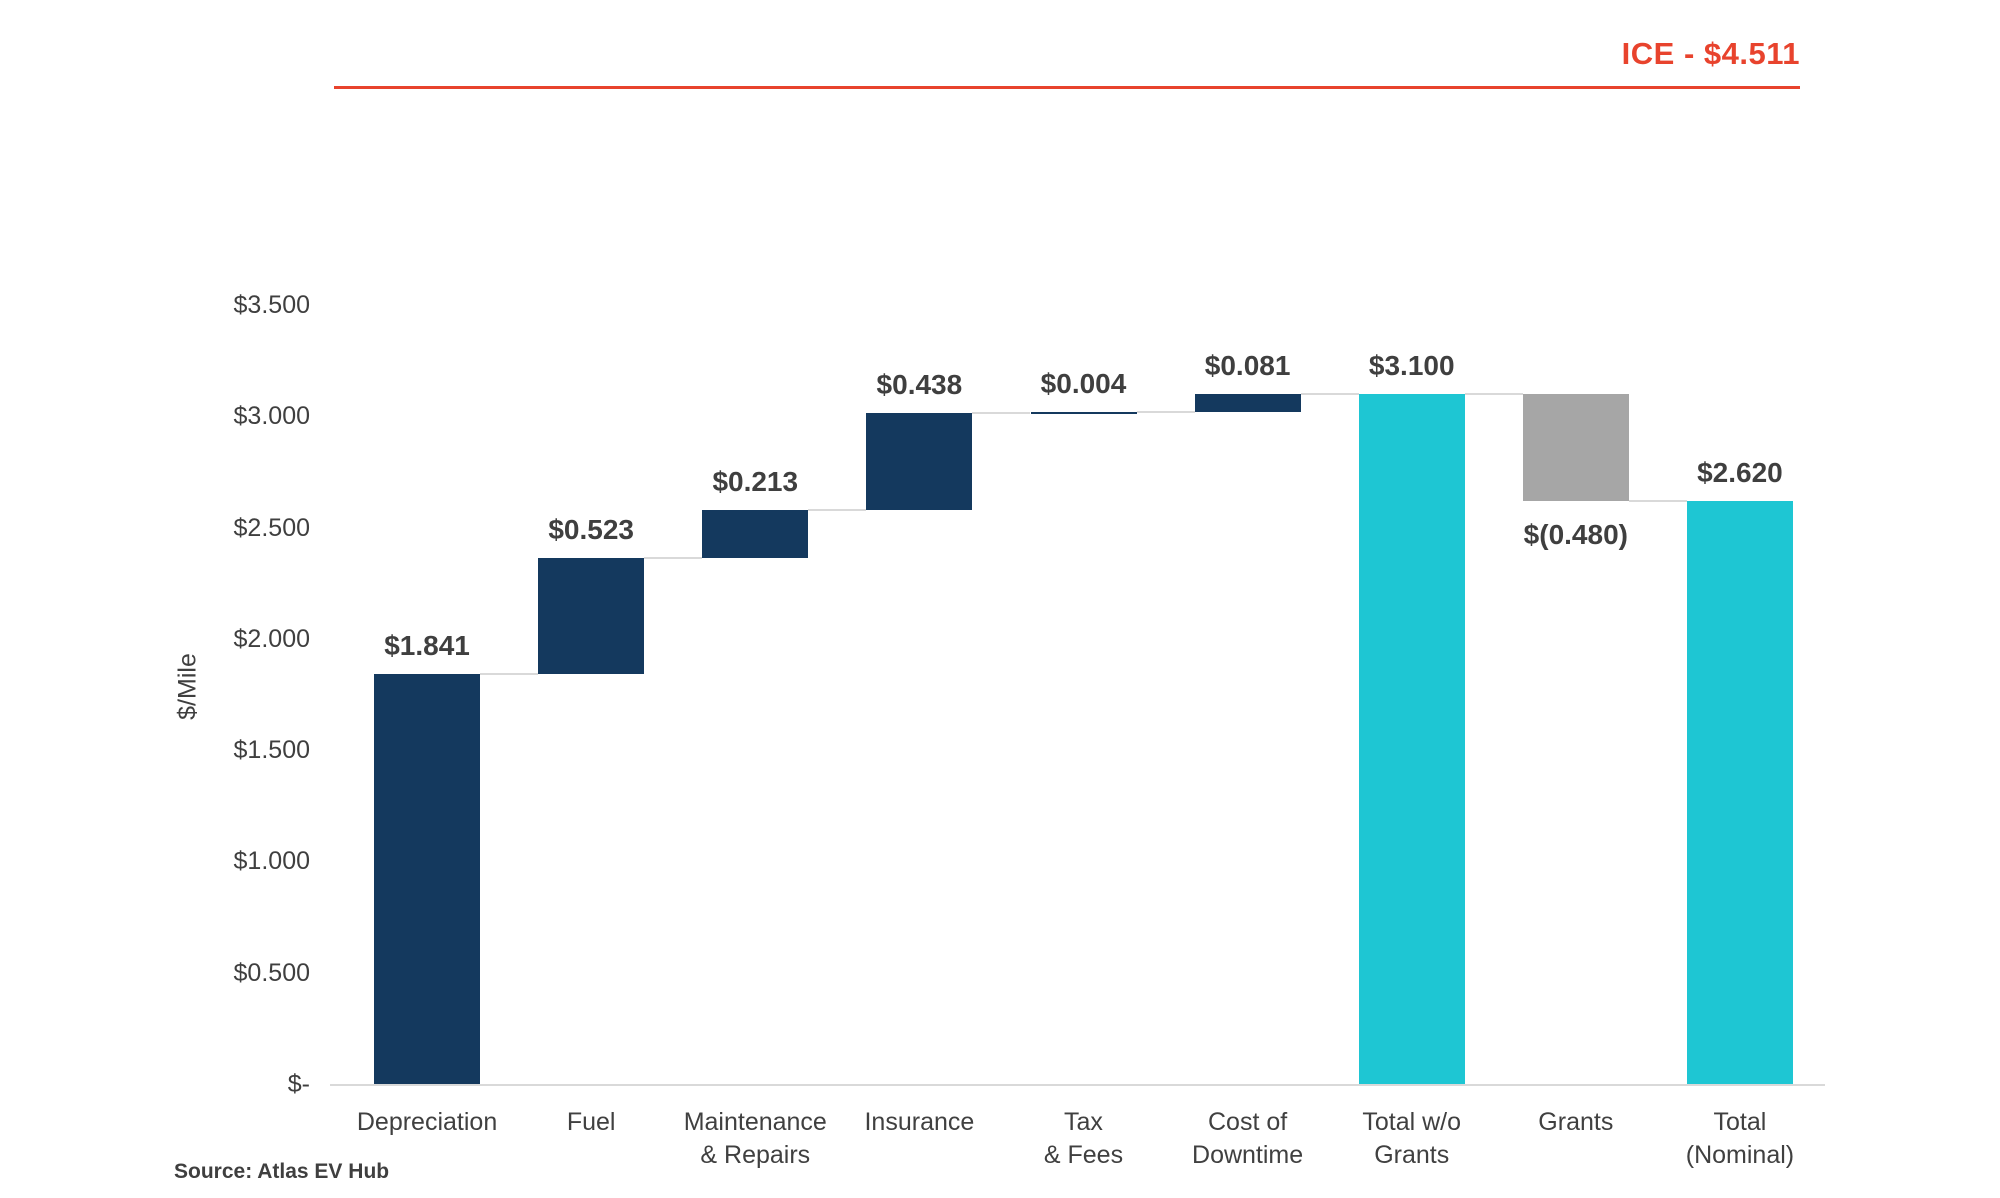  Describe the element at coordinates (1083, 413) in the screenshot. I see `bar-tax-fees` at that location.